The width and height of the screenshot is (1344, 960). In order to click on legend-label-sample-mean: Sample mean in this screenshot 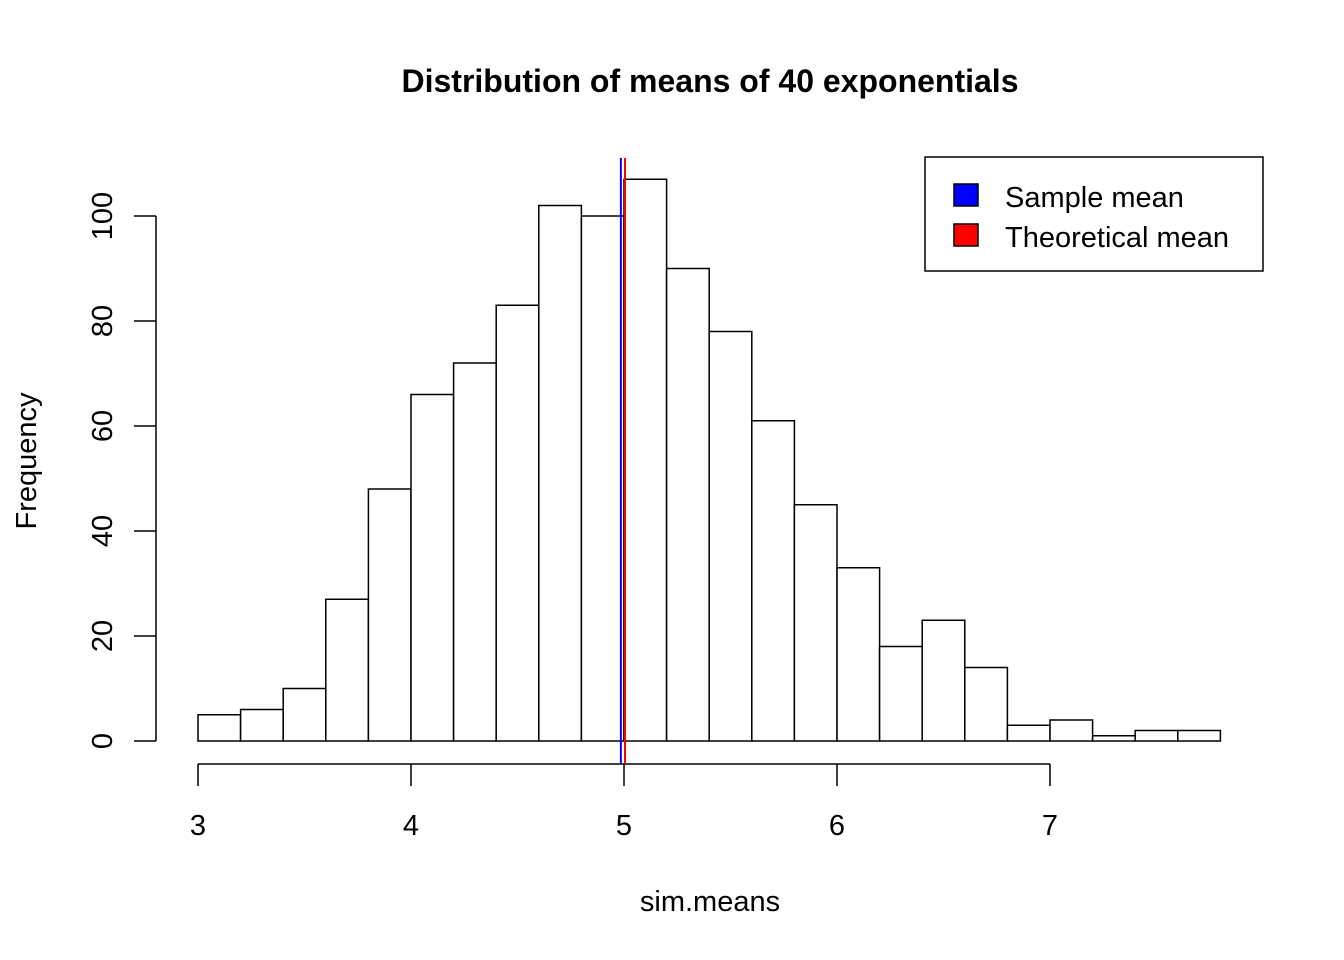, I will do `click(1094, 198)`.